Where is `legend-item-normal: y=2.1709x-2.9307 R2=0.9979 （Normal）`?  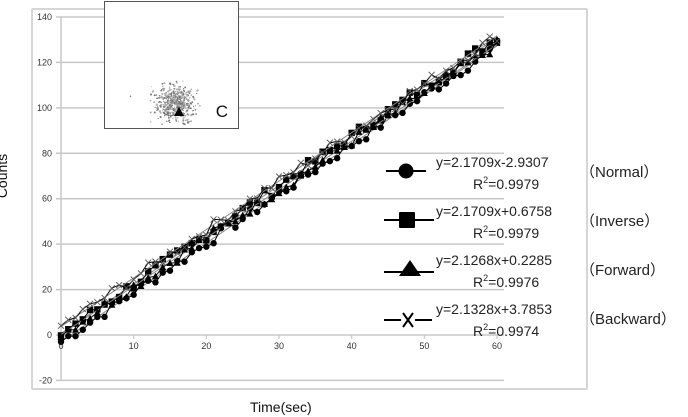 legend-item-normal: y=2.1709x-2.9307 R2=0.9979 （Normal） is located at coordinates (536, 177).